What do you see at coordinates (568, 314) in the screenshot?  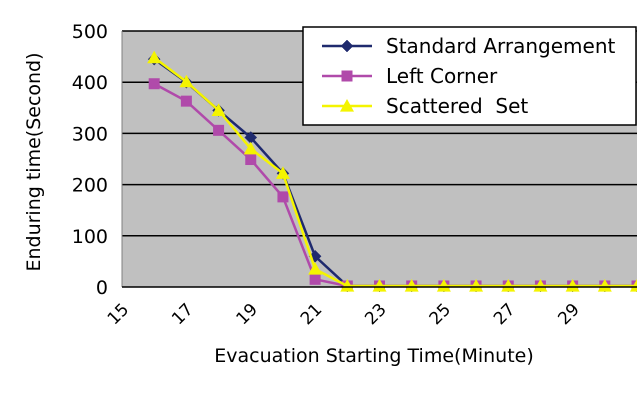 I see `x-tick-label: 29` at bounding box center [568, 314].